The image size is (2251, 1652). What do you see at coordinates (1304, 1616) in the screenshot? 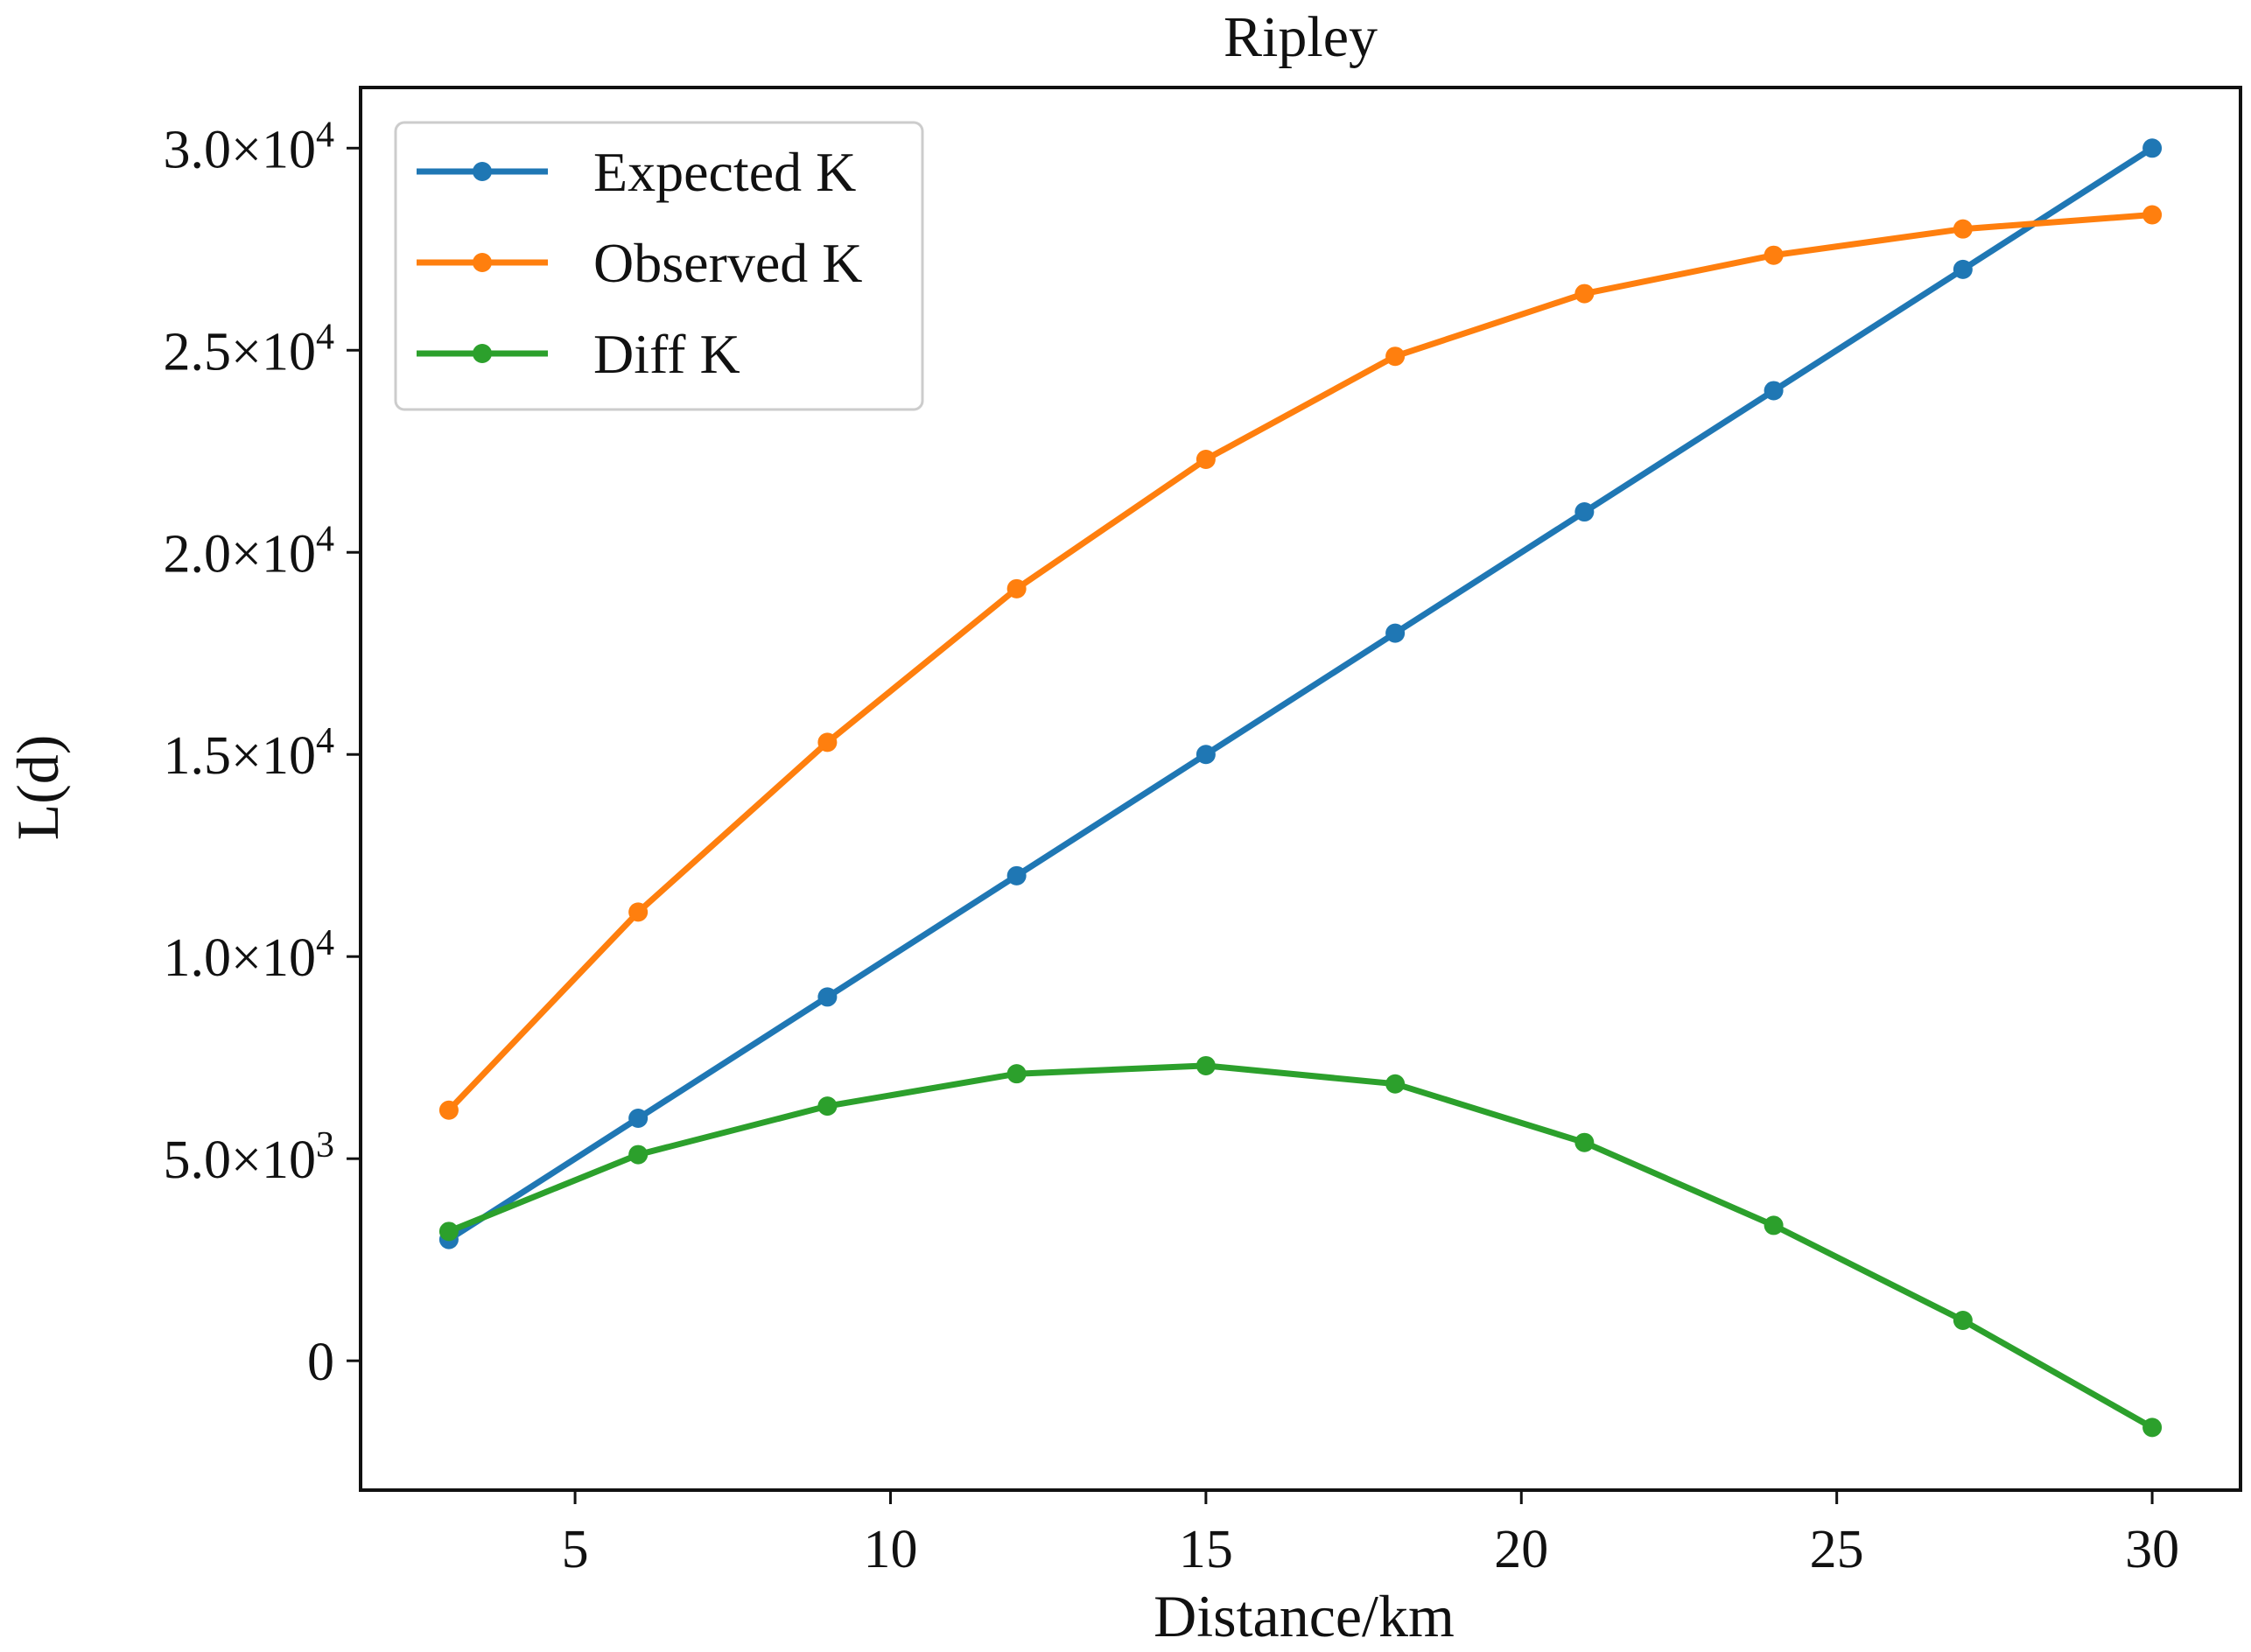
I see `x-axis-title: Distance/km` at bounding box center [1304, 1616].